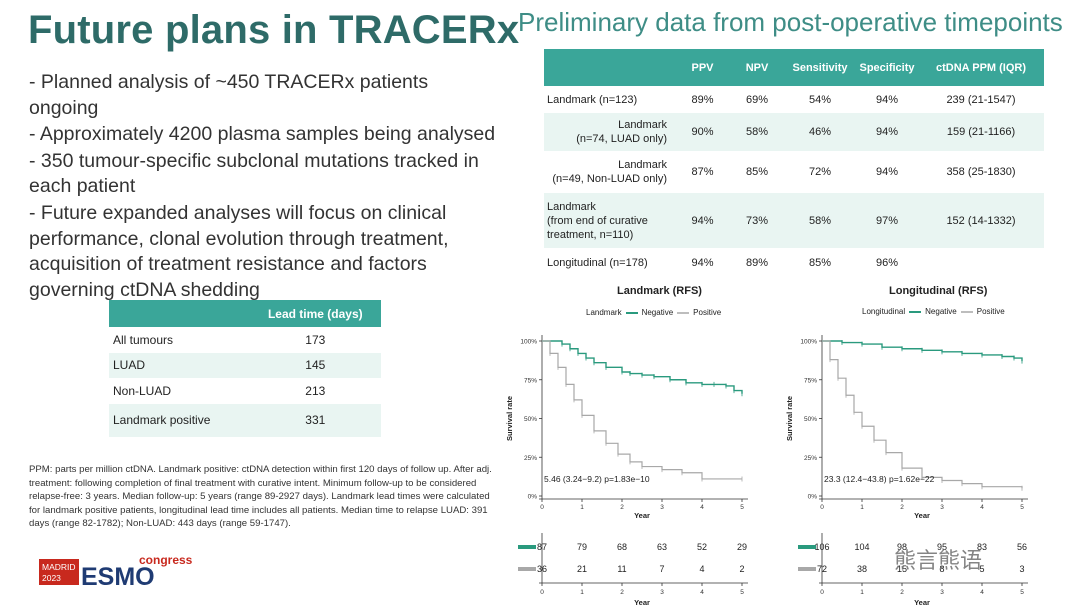 This screenshot has width=1080, height=608. Describe the element at coordinates (143, 339) in the screenshot. I see `table-cell-label: All tumours` at that location.